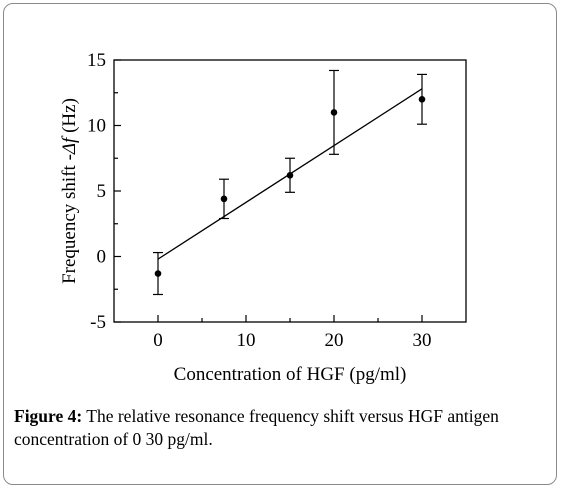 This screenshot has height=490, width=564. What do you see at coordinates (98, 322) in the screenshot?
I see `y-tick-label: -5` at bounding box center [98, 322].